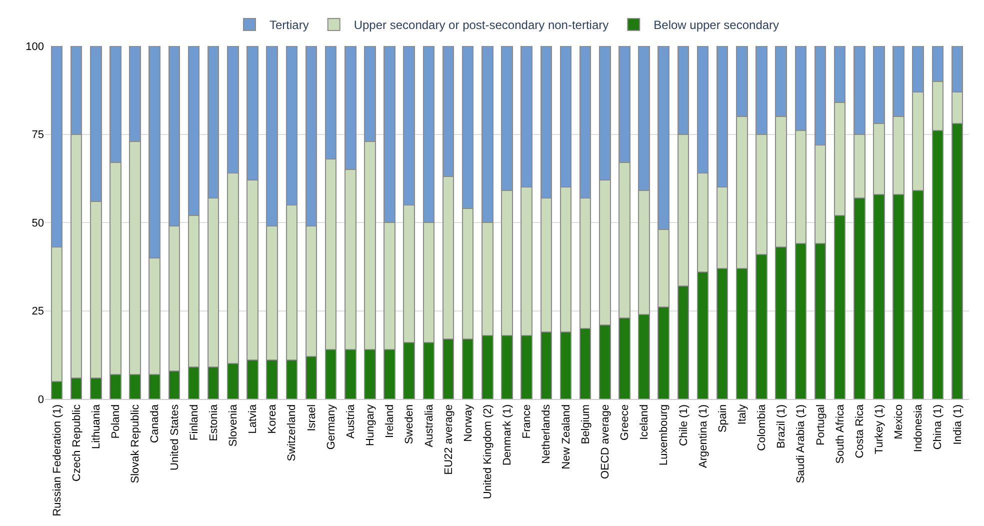 Image resolution: width=984 pixels, height=526 pixels. I want to click on x-tick-label: United Kingdom (2), so click(488, 452).